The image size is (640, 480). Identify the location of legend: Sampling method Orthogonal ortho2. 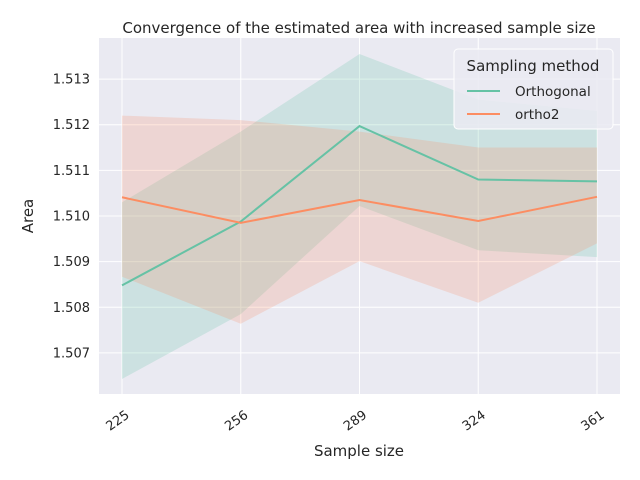
(533, 89).